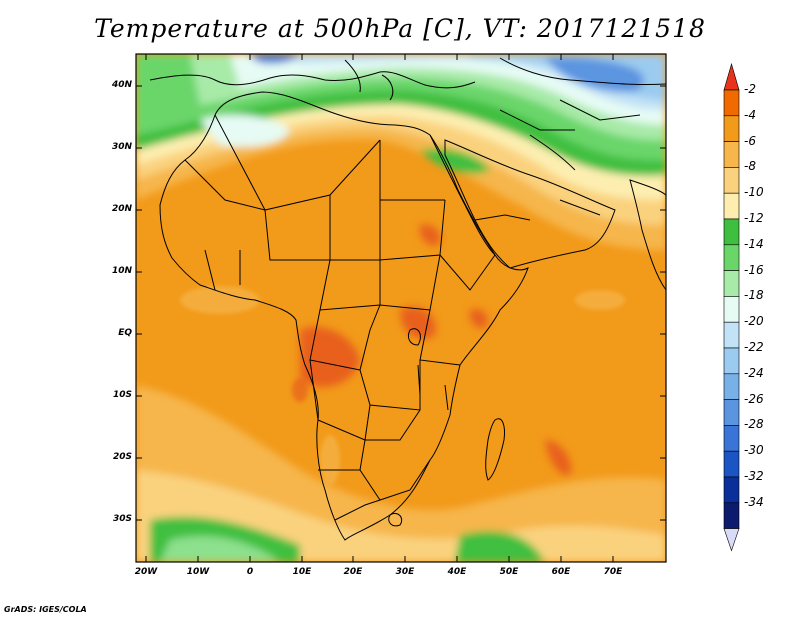 The image size is (800, 618). What do you see at coordinates (754, 450) in the screenshot?
I see `colorbar-label: -30` at bounding box center [754, 450].